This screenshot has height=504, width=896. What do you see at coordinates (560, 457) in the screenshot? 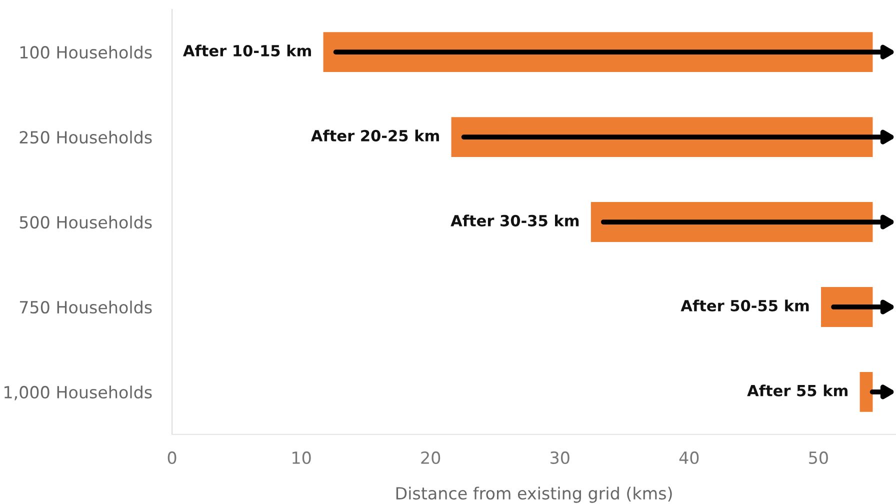
I see `x-tick-label: 30` at bounding box center [560, 457].